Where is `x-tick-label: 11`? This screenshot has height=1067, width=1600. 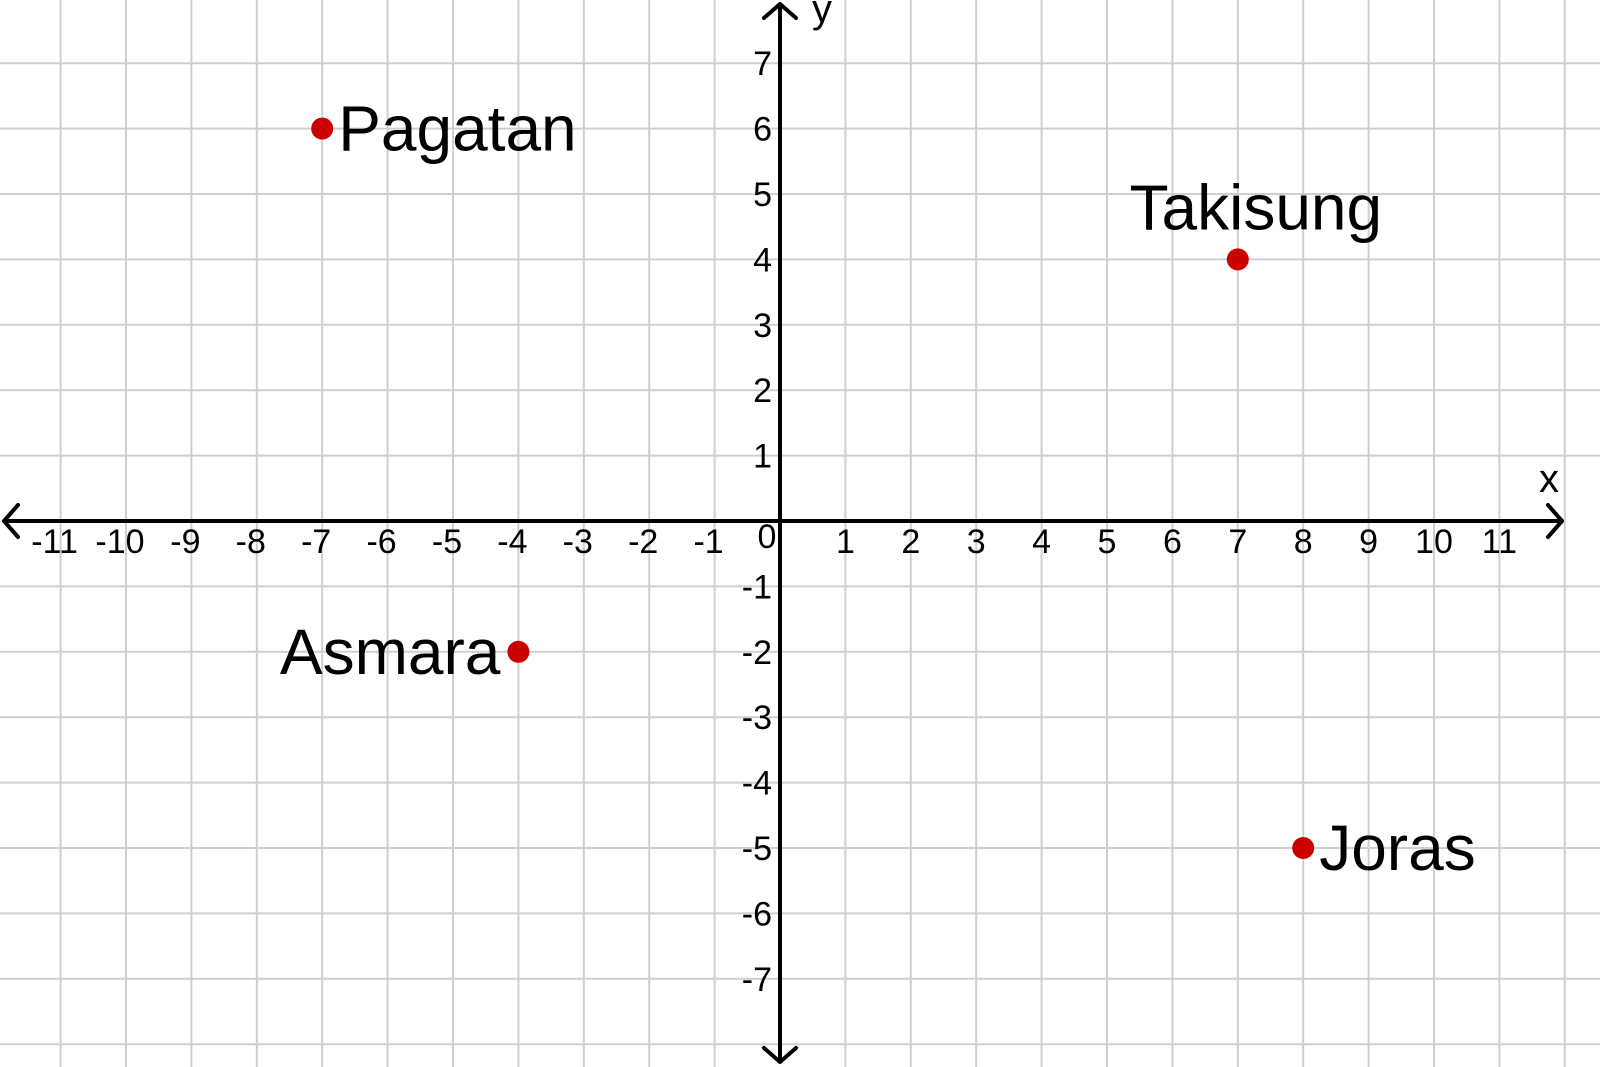 x-tick-label: 11 is located at coordinates (1499, 542).